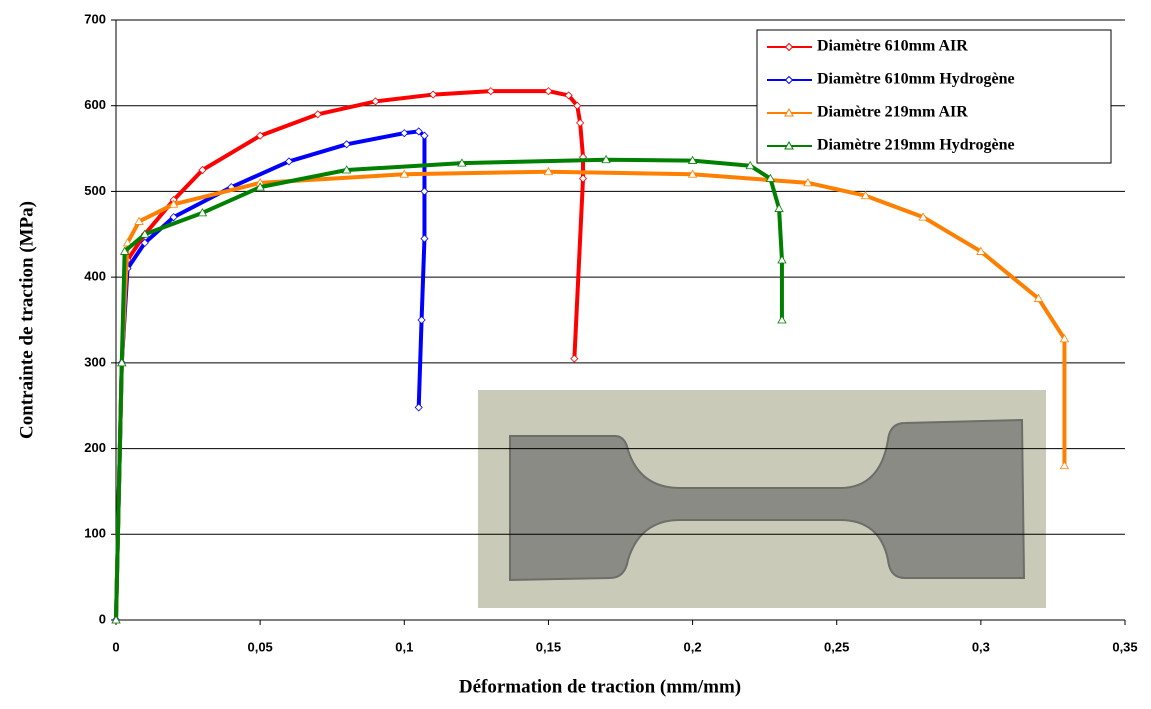 The image size is (1151, 709). What do you see at coordinates (934, 96) in the screenshot?
I see `legend-box` at bounding box center [934, 96].